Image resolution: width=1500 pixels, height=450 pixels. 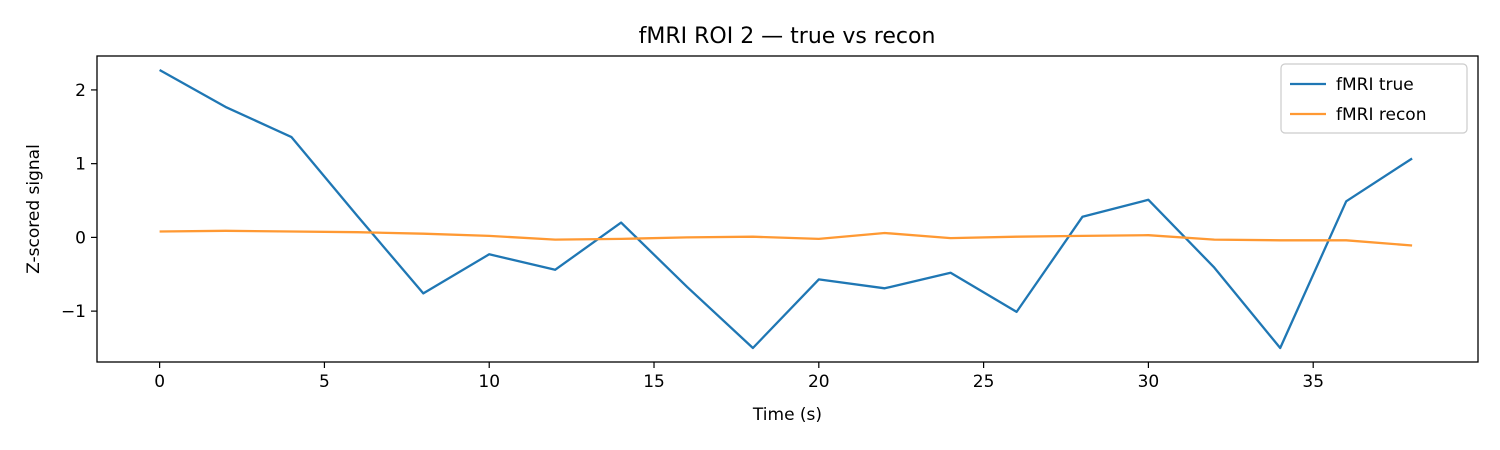 What do you see at coordinates (654, 382) in the screenshot?
I see `x-tick-label: 15` at bounding box center [654, 382].